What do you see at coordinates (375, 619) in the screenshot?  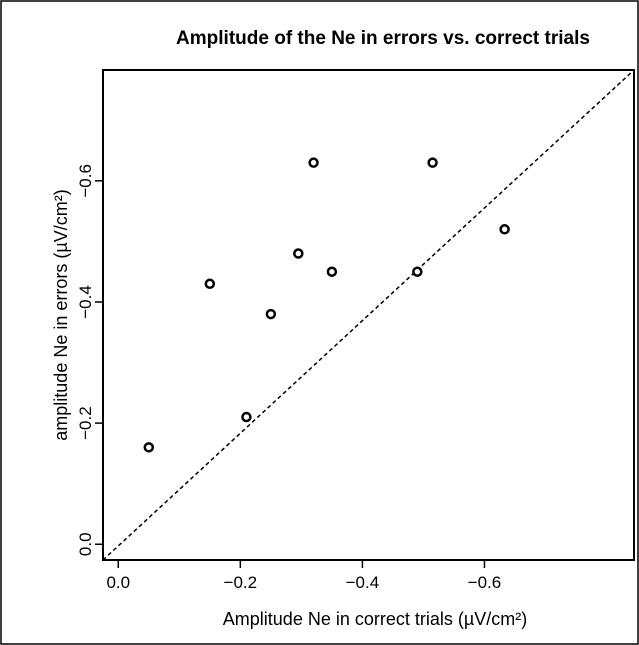 I see `x-axis-label: Amplitude Ne in correct trials (µV/cm²)` at bounding box center [375, 619].